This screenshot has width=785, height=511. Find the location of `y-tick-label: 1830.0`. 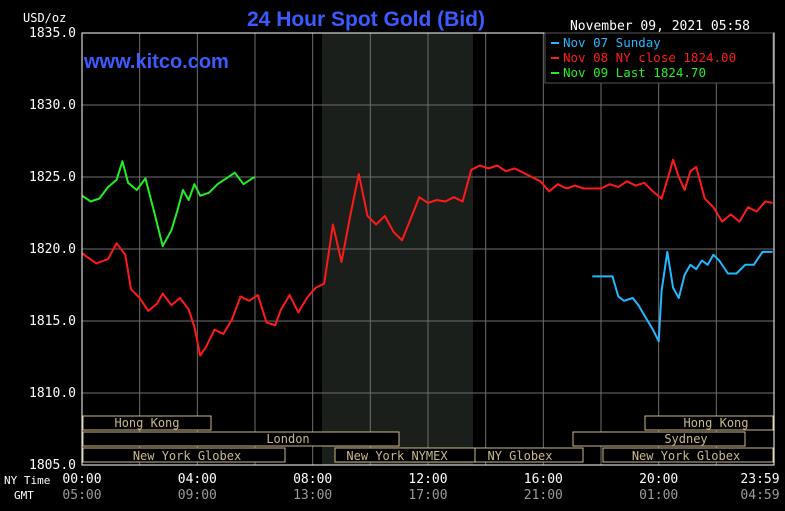

y-tick-label: 1830.0 is located at coordinates (52, 105).